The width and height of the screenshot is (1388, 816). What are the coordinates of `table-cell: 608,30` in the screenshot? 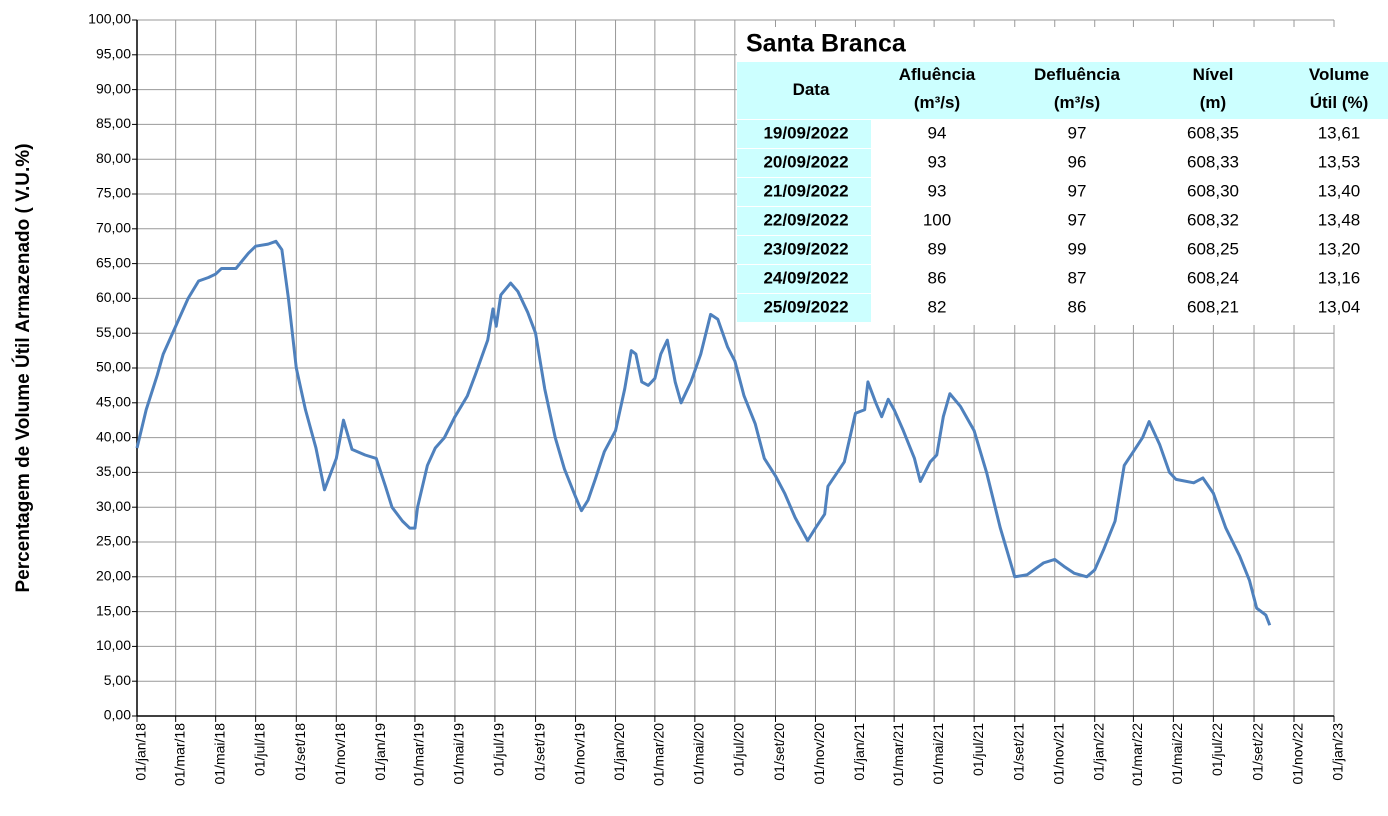 It's located at (1213, 190).